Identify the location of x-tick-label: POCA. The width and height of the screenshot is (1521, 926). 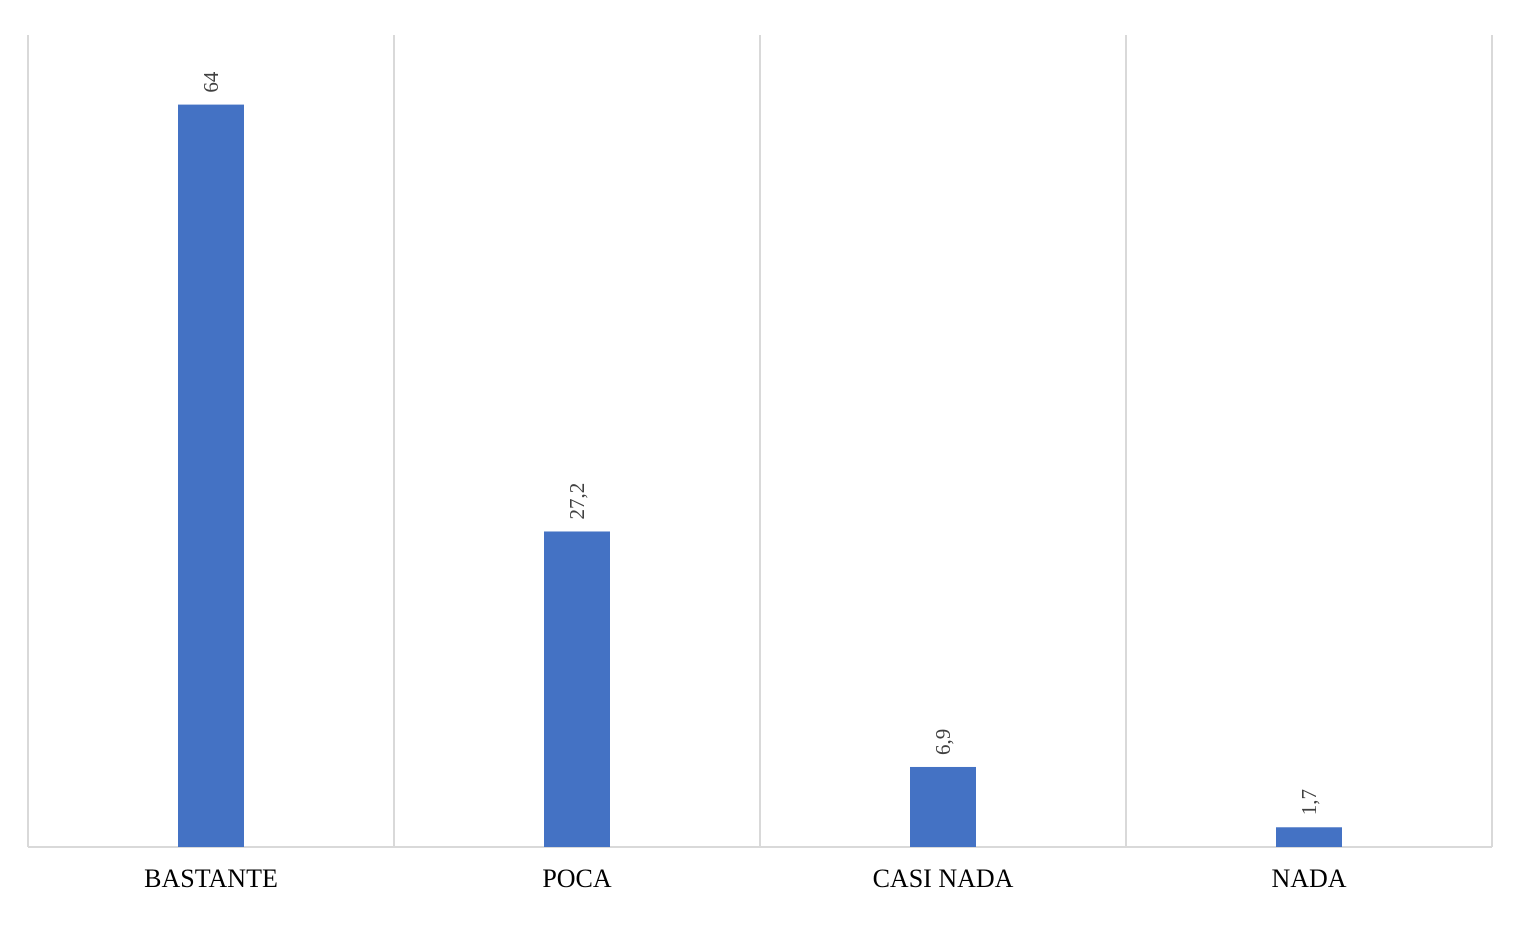
(577, 878).